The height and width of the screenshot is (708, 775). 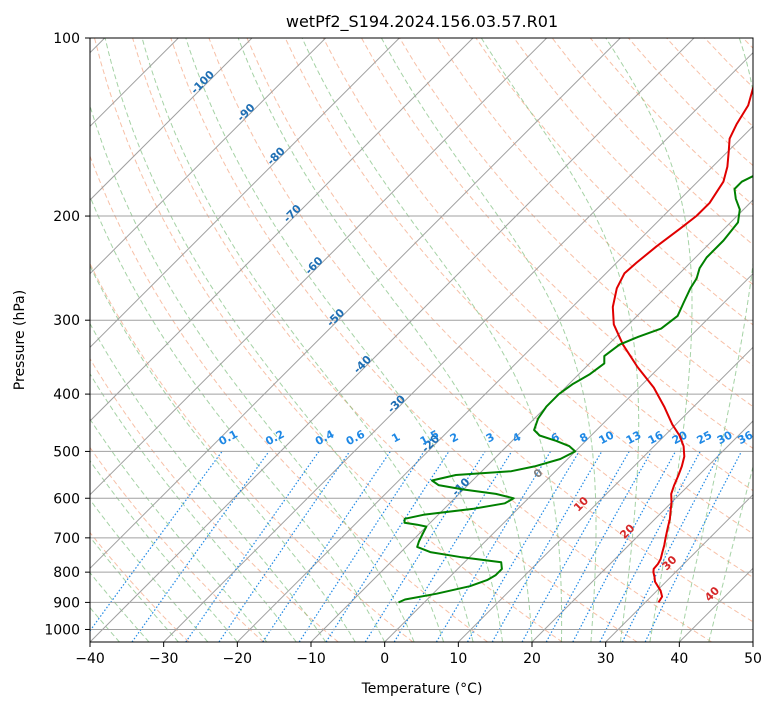 What do you see at coordinates (606, 659) in the screenshot?
I see `x-tick-label: 30` at bounding box center [606, 659].